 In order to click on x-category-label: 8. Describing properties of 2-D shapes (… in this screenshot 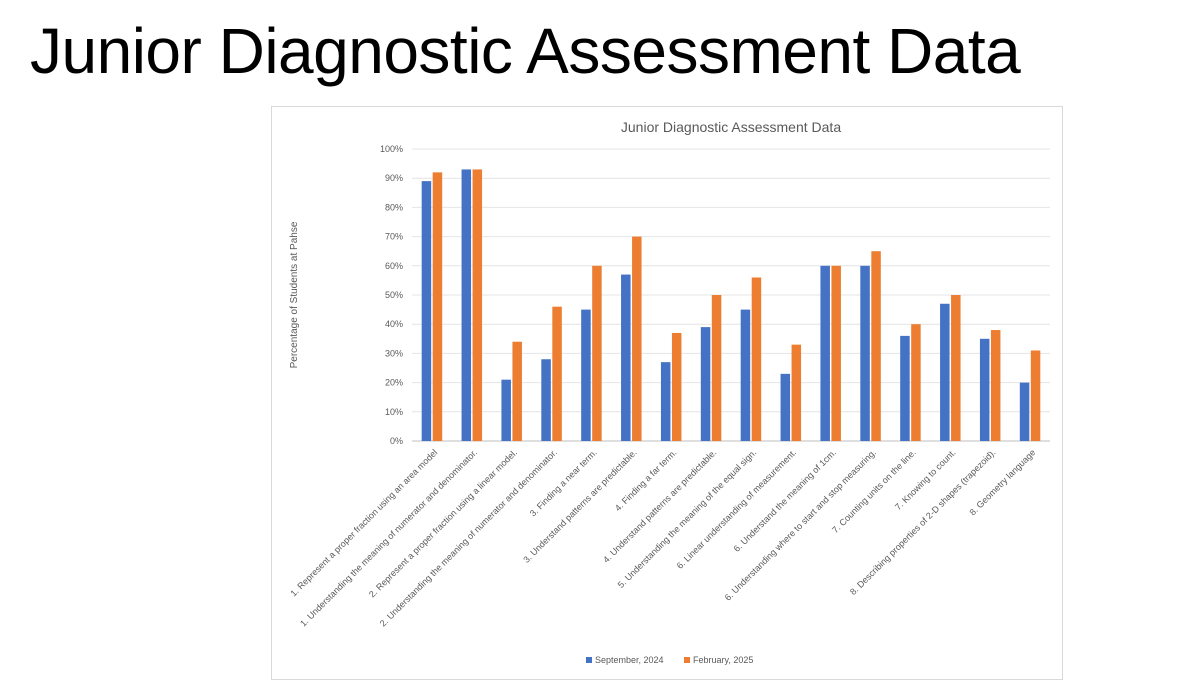, I will do `click(923, 522)`.